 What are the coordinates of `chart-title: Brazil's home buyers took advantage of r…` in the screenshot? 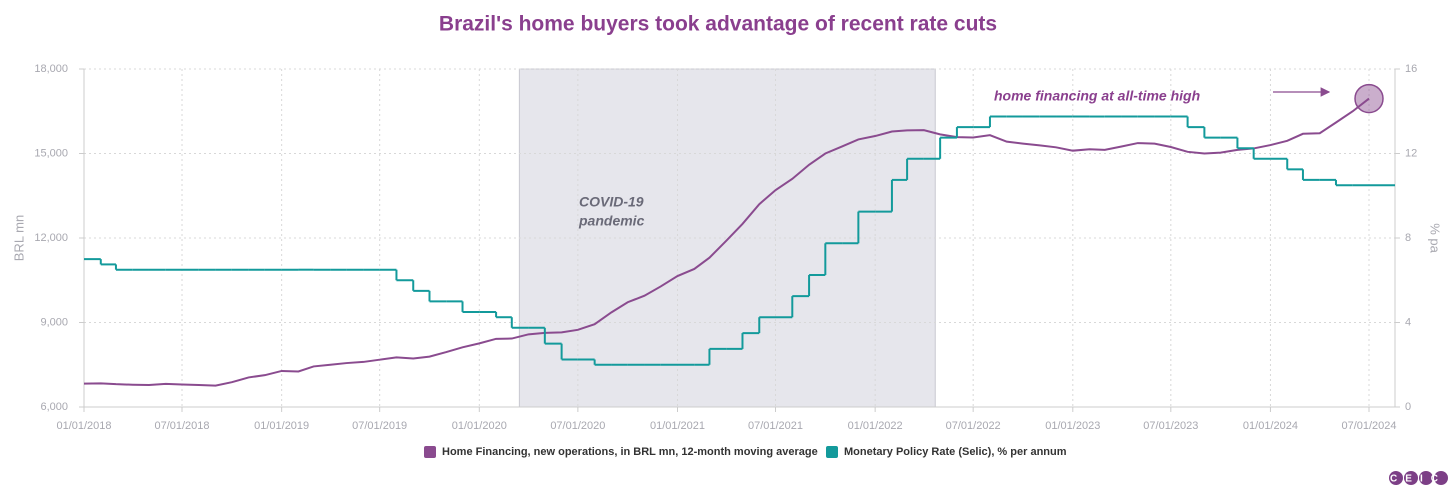 It's located at (718, 24).